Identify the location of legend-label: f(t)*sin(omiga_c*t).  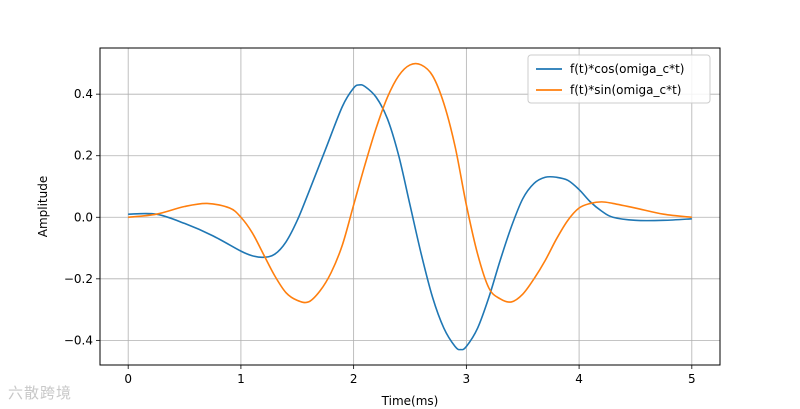
(626, 90).